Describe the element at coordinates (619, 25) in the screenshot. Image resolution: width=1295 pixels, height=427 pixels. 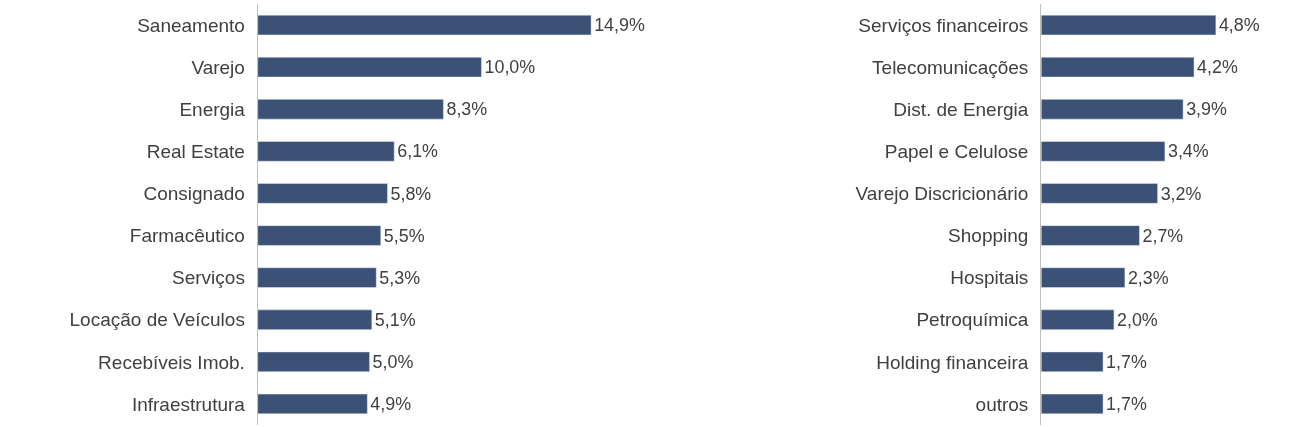
I see `data-label: 14,9%` at that location.